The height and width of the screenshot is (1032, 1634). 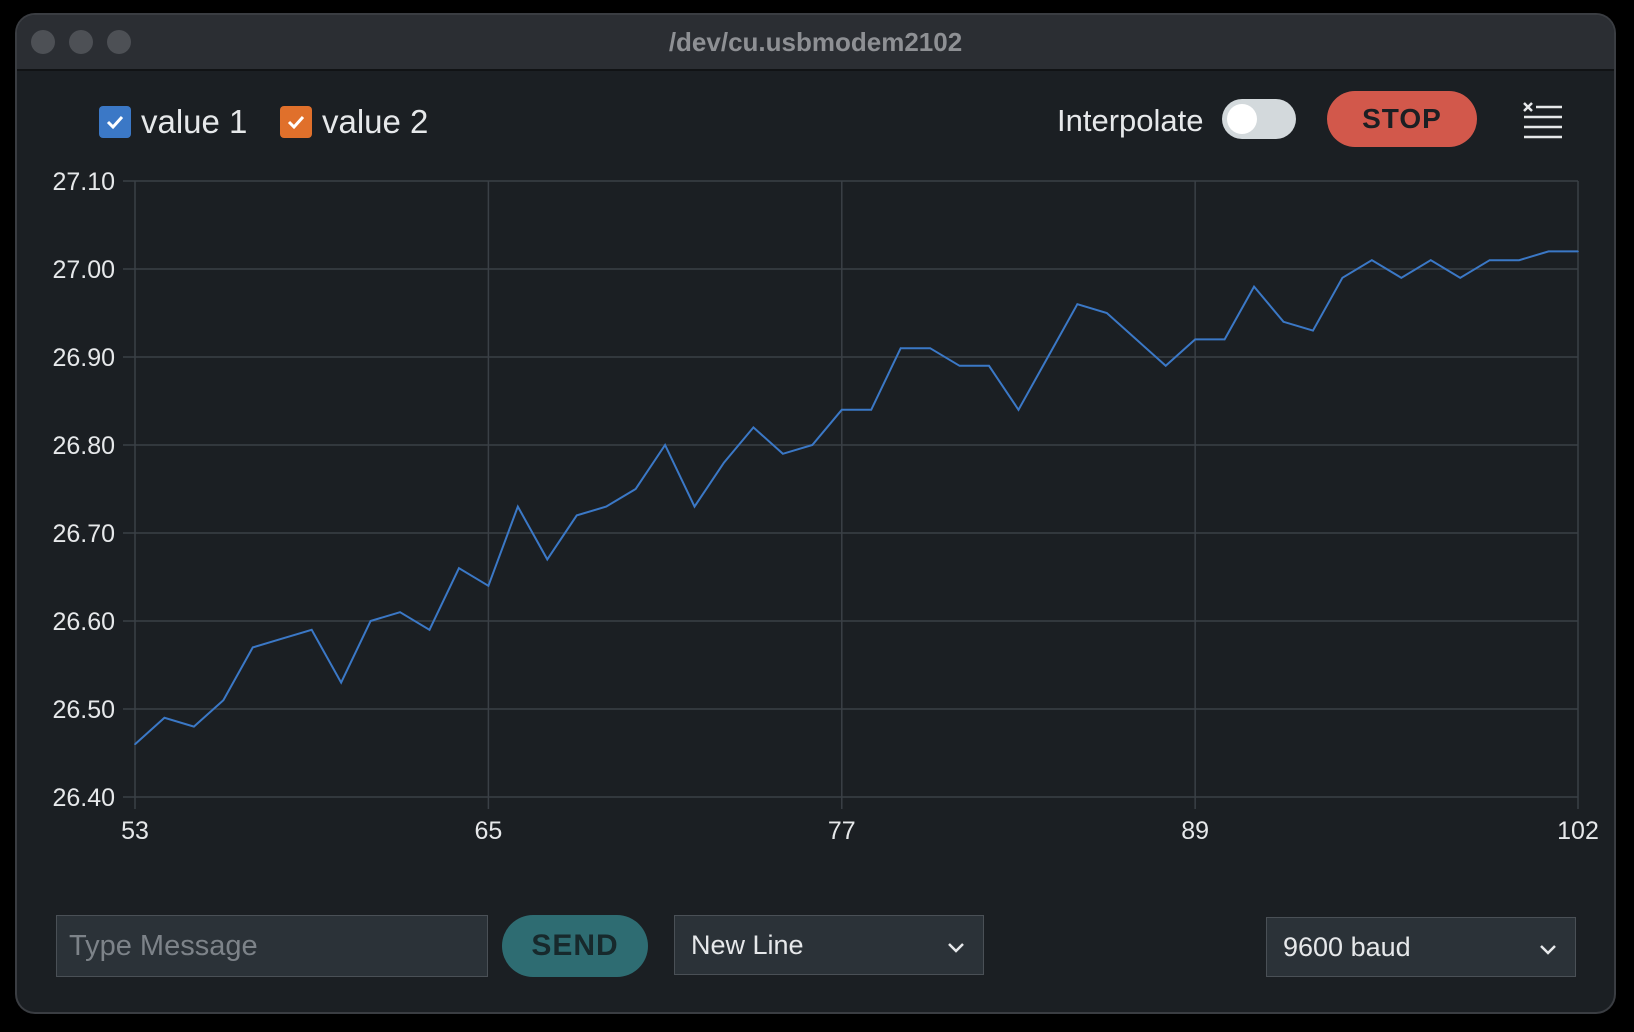 I want to click on y-tick-label: 27.10, so click(x=83, y=182).